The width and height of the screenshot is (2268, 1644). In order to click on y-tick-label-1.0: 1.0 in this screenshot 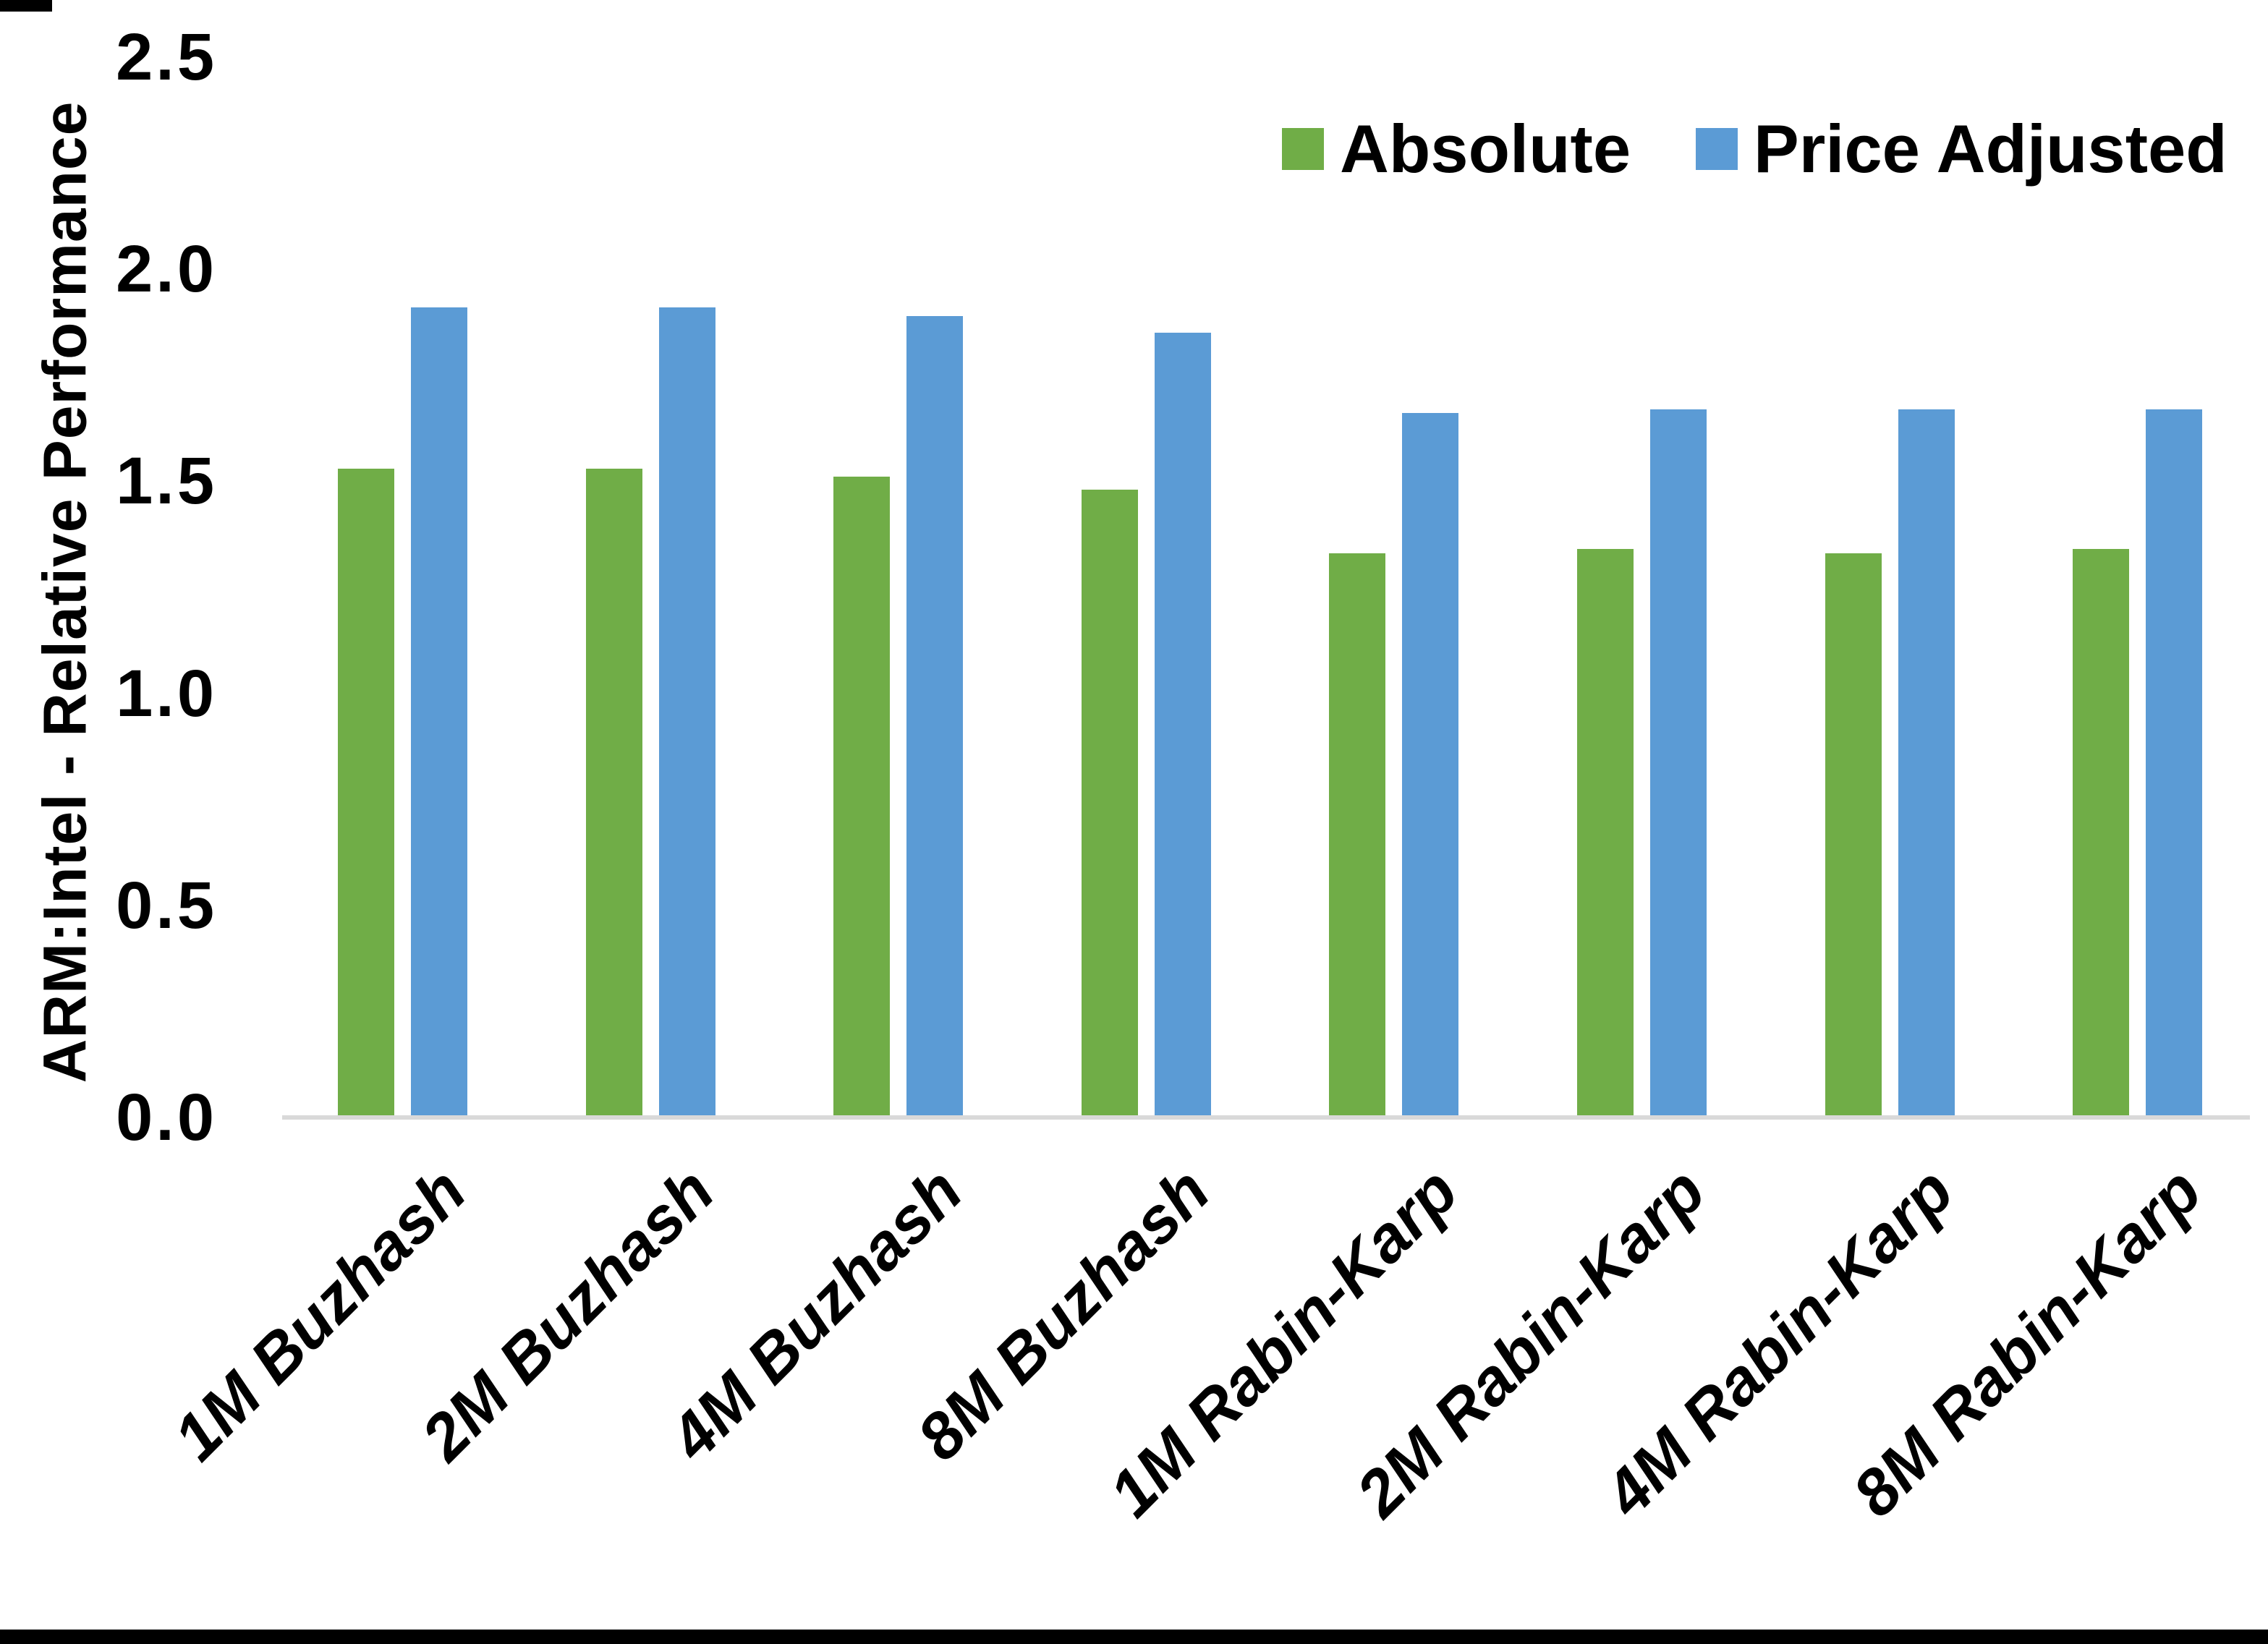, I will do `click(166, 693)`.